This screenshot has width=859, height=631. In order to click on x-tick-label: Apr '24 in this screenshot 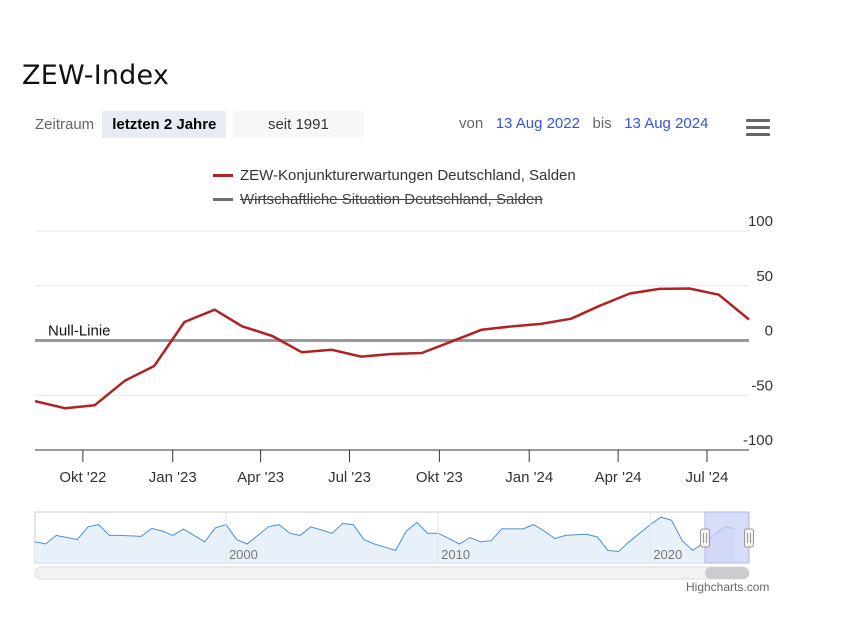, I will do `click(618, 477)`.